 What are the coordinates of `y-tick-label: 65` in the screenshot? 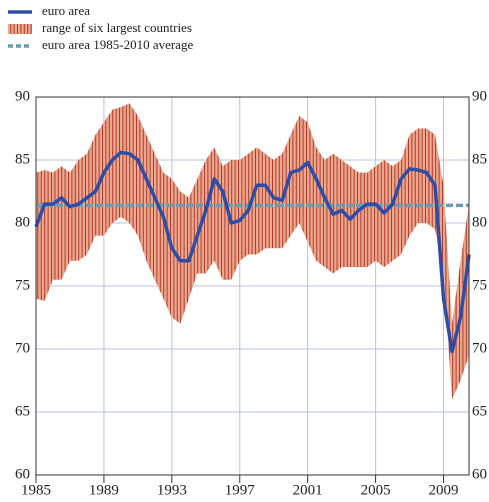 It's located at (22, 411).